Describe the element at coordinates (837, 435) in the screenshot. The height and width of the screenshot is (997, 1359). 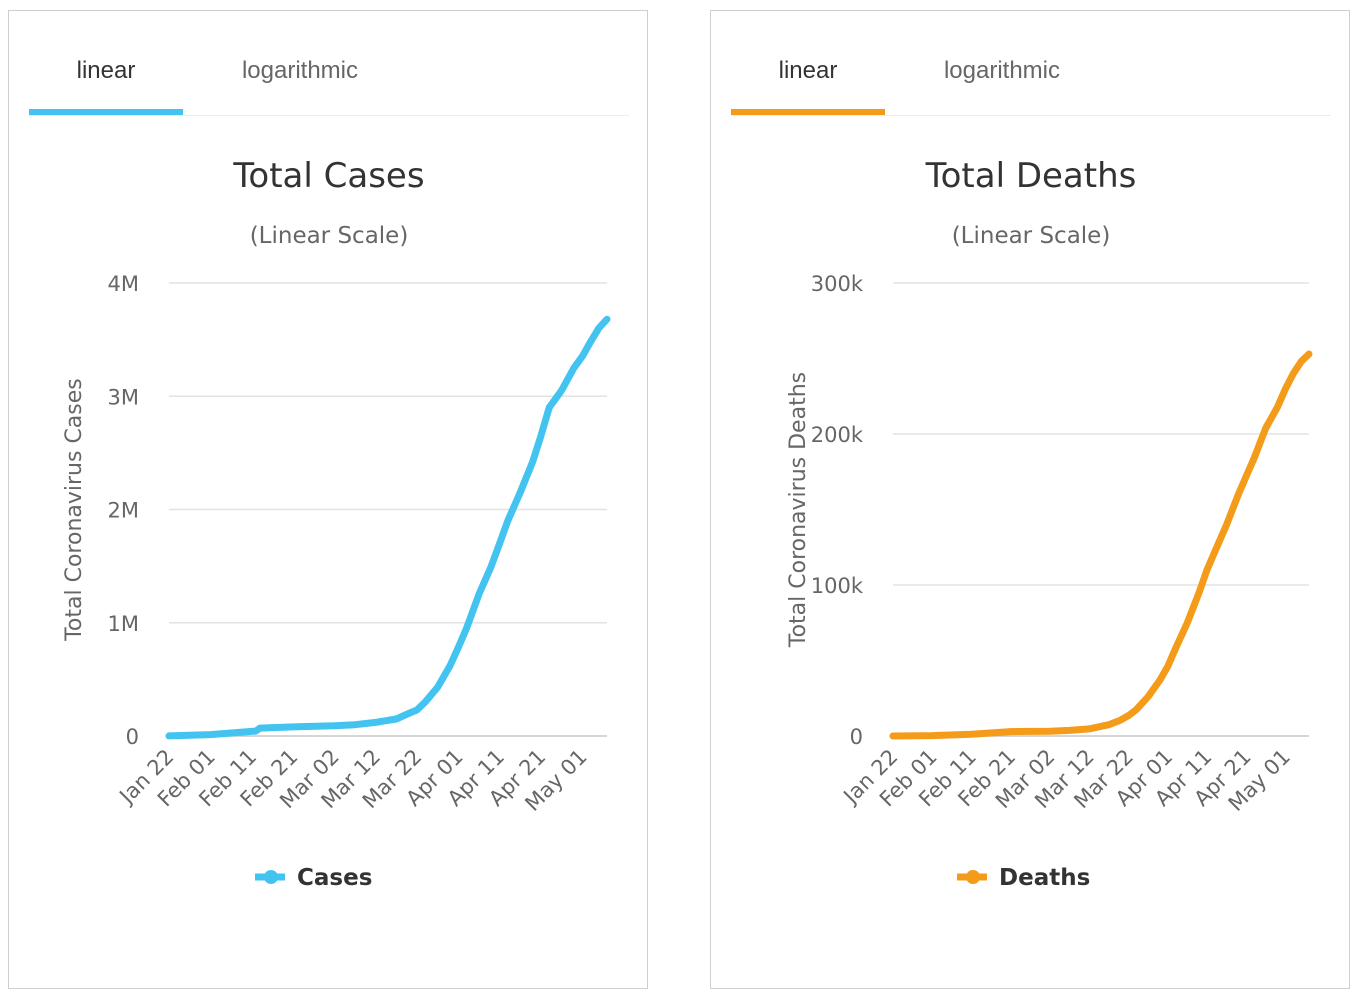
I see `y-tick-label: 200k` at that location.